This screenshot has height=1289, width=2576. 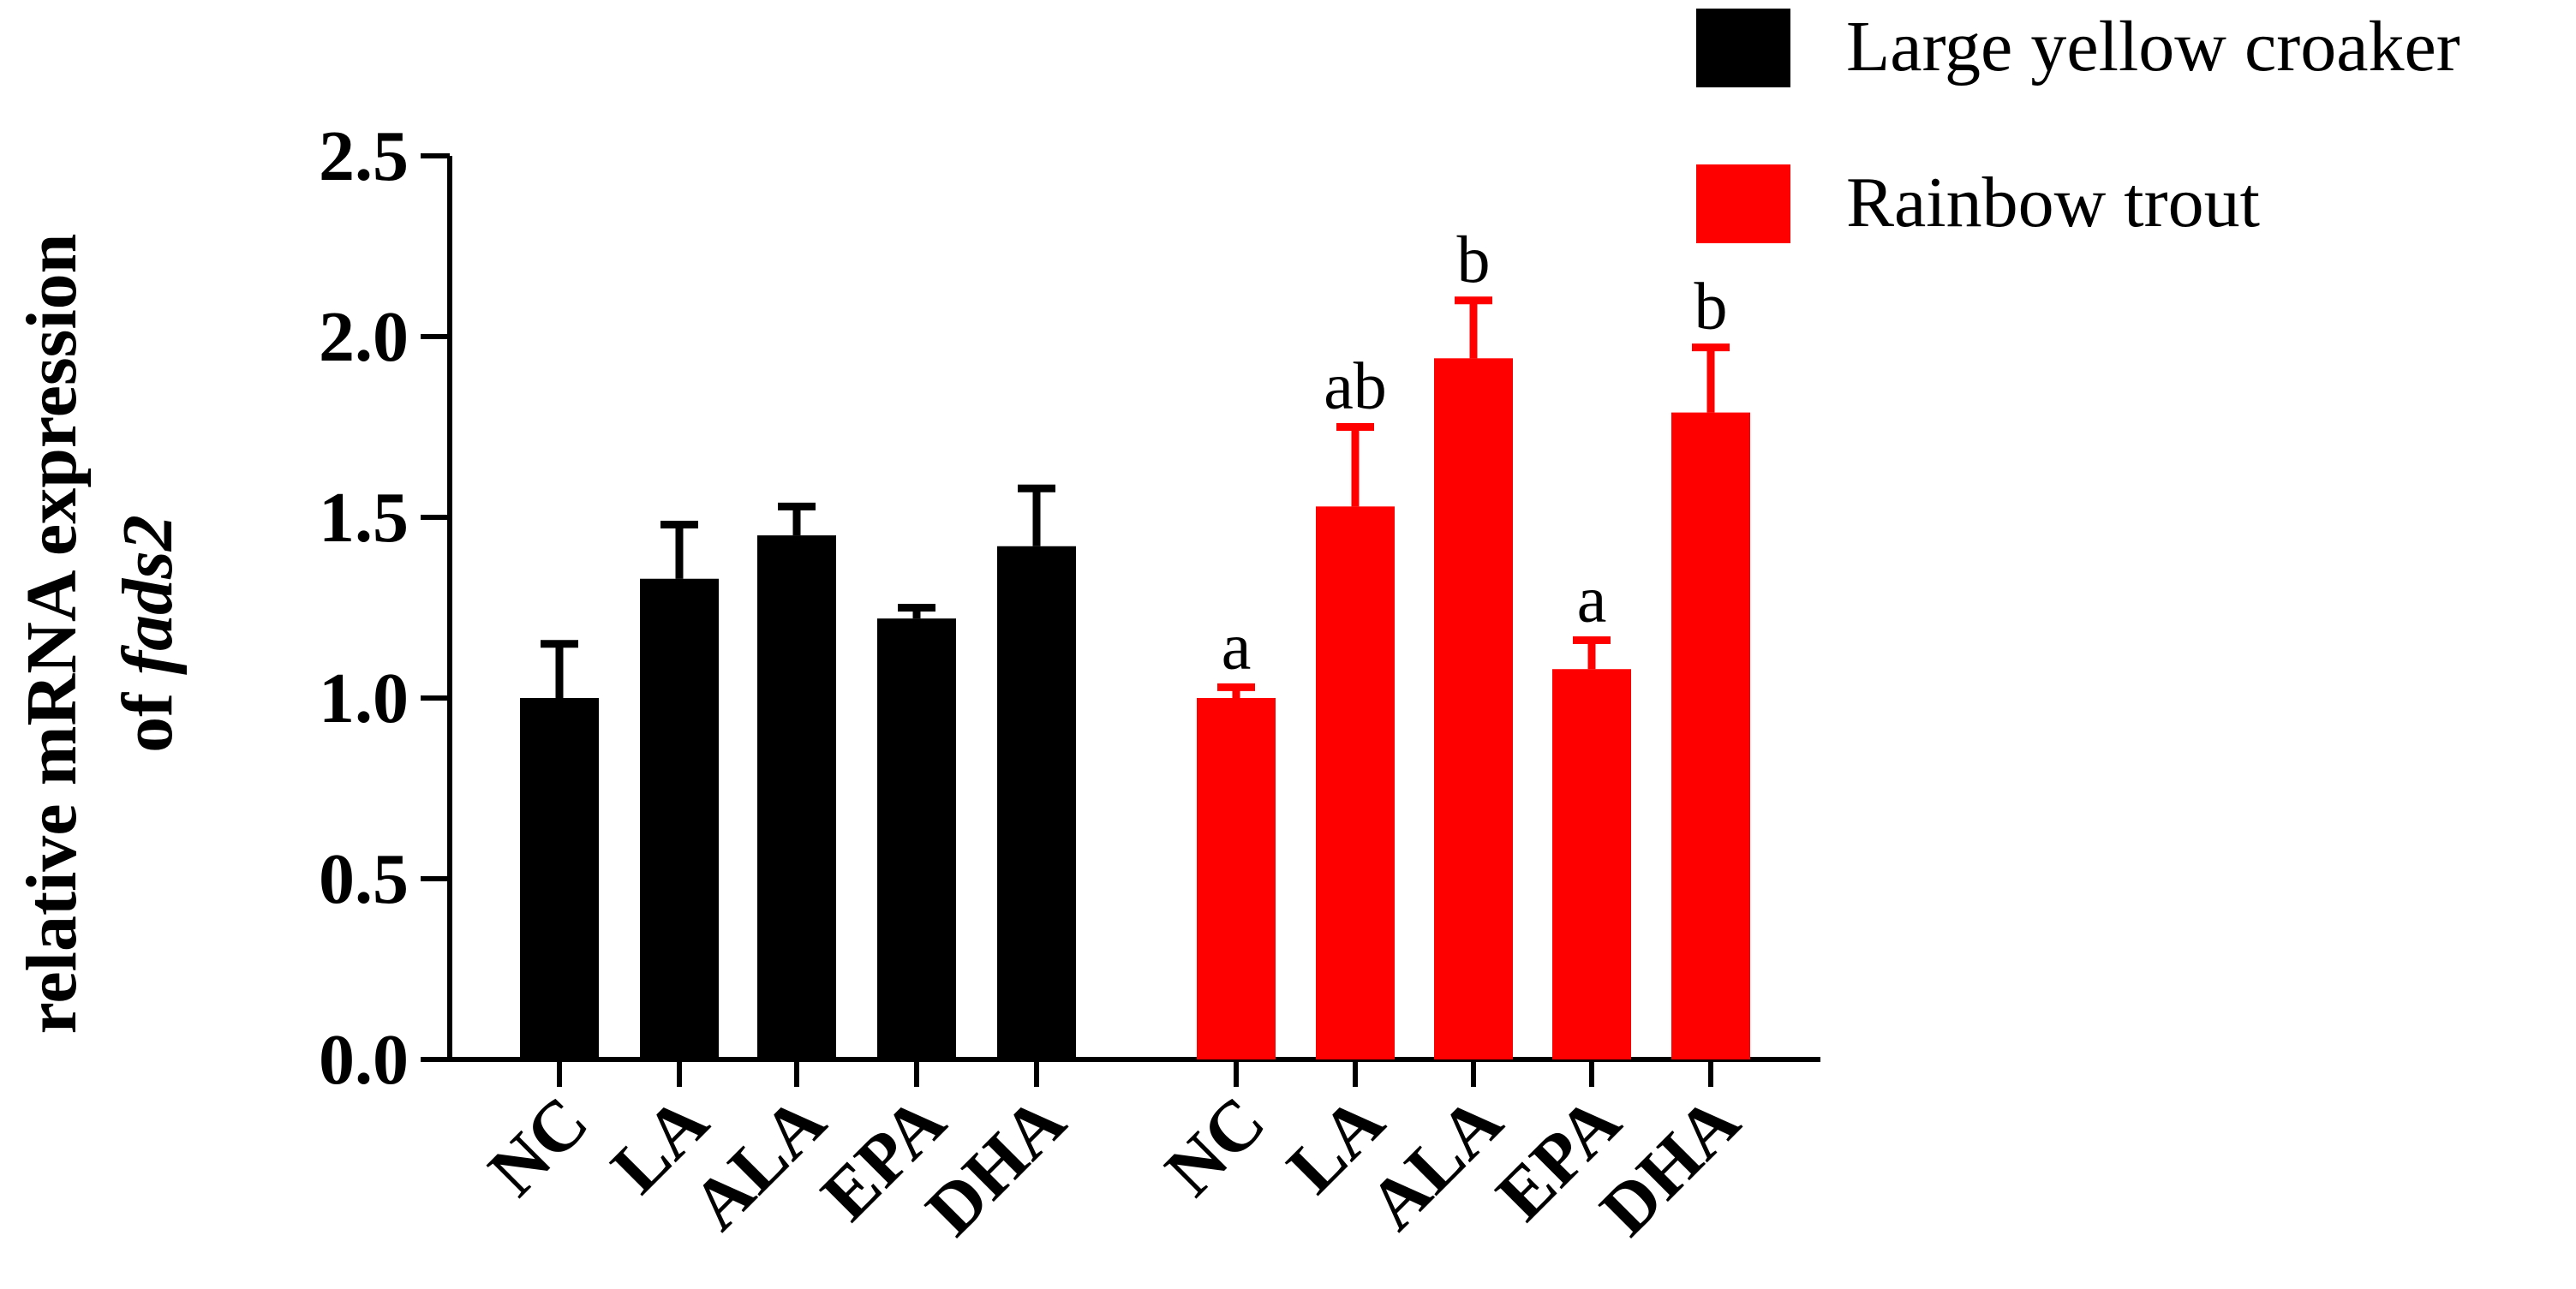 What do you see at coordinates (1356, 386) in the screenshot?
I see `significance-label: ab` at bounding box center [1356, 386].